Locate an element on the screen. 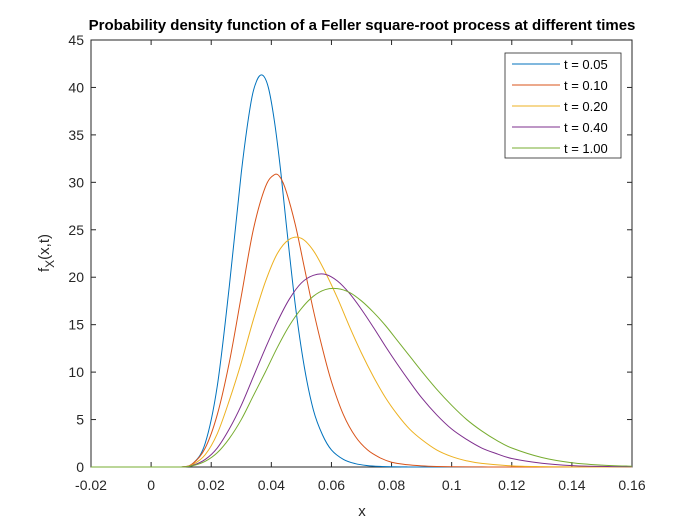  y-tick-label: 0 is located at coordinates (80, 467).